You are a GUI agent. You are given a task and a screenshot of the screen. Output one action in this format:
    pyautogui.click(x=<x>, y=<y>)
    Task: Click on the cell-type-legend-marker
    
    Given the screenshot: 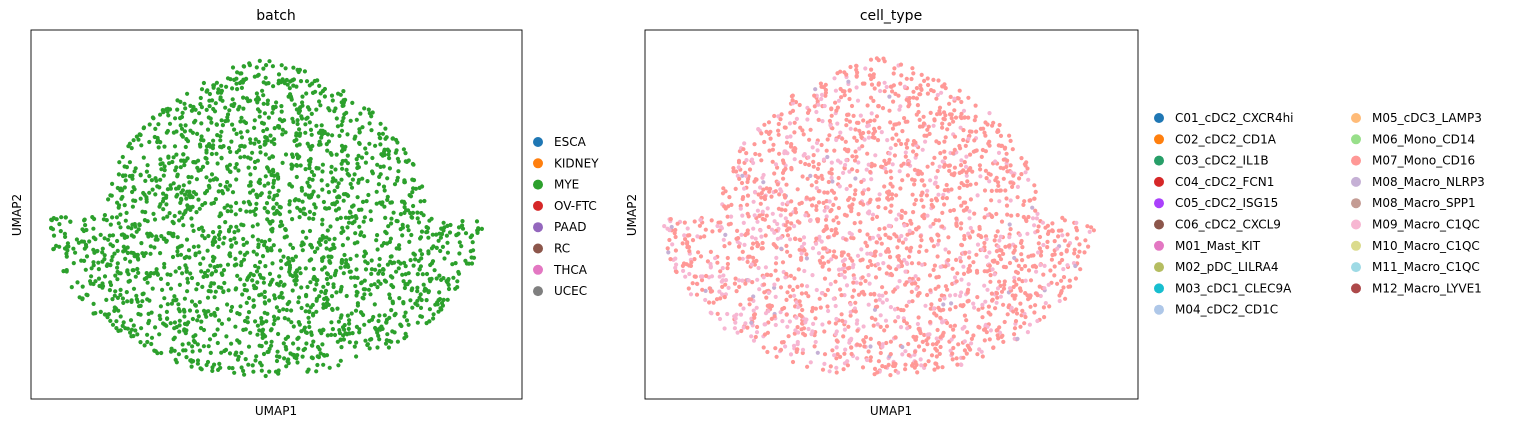 What is the action you would take?
    pyautogui.click(x=1159, y=245)
    